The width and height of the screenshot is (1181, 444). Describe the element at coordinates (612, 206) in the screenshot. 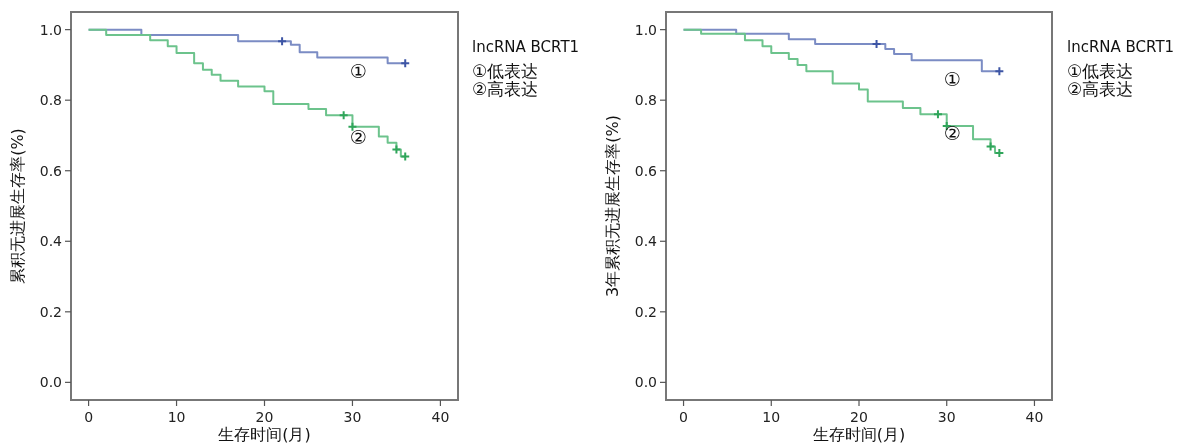

I see `y-axis-title: 3年累积无进展生存率(%)` at that location.